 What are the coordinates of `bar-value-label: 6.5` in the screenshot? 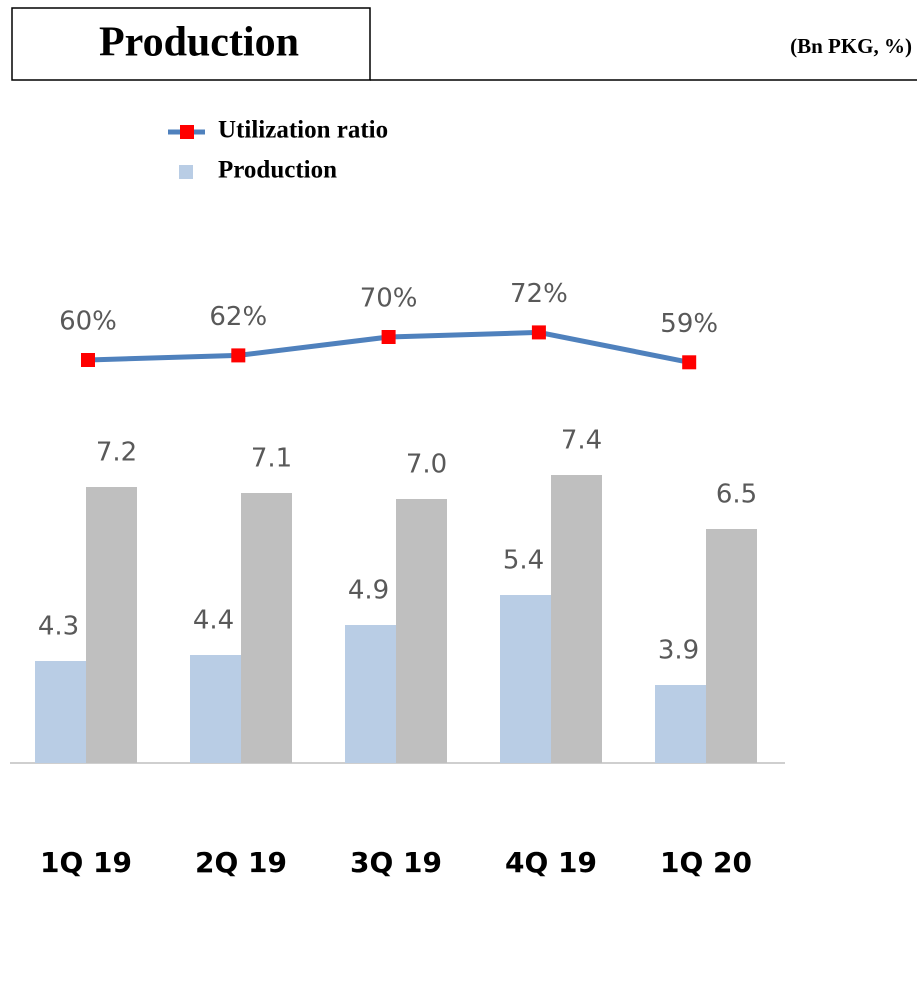 It's located at (736, 495).